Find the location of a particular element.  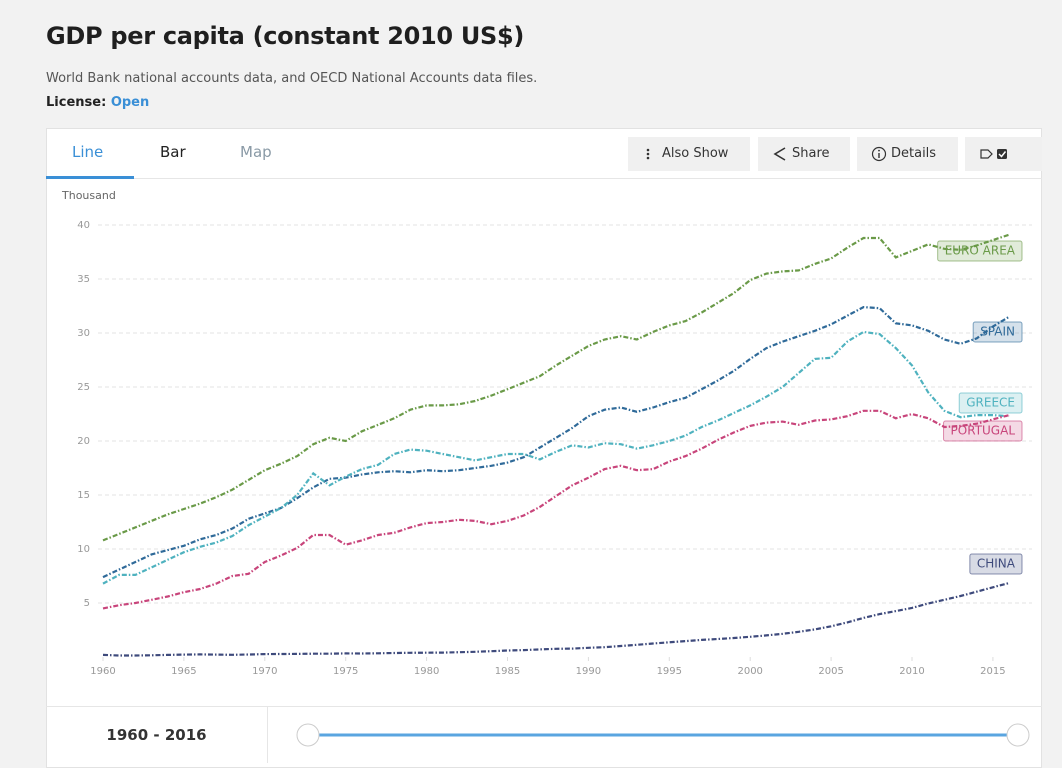

y-axis-label: Thousand is located at coordinates (88, 195).